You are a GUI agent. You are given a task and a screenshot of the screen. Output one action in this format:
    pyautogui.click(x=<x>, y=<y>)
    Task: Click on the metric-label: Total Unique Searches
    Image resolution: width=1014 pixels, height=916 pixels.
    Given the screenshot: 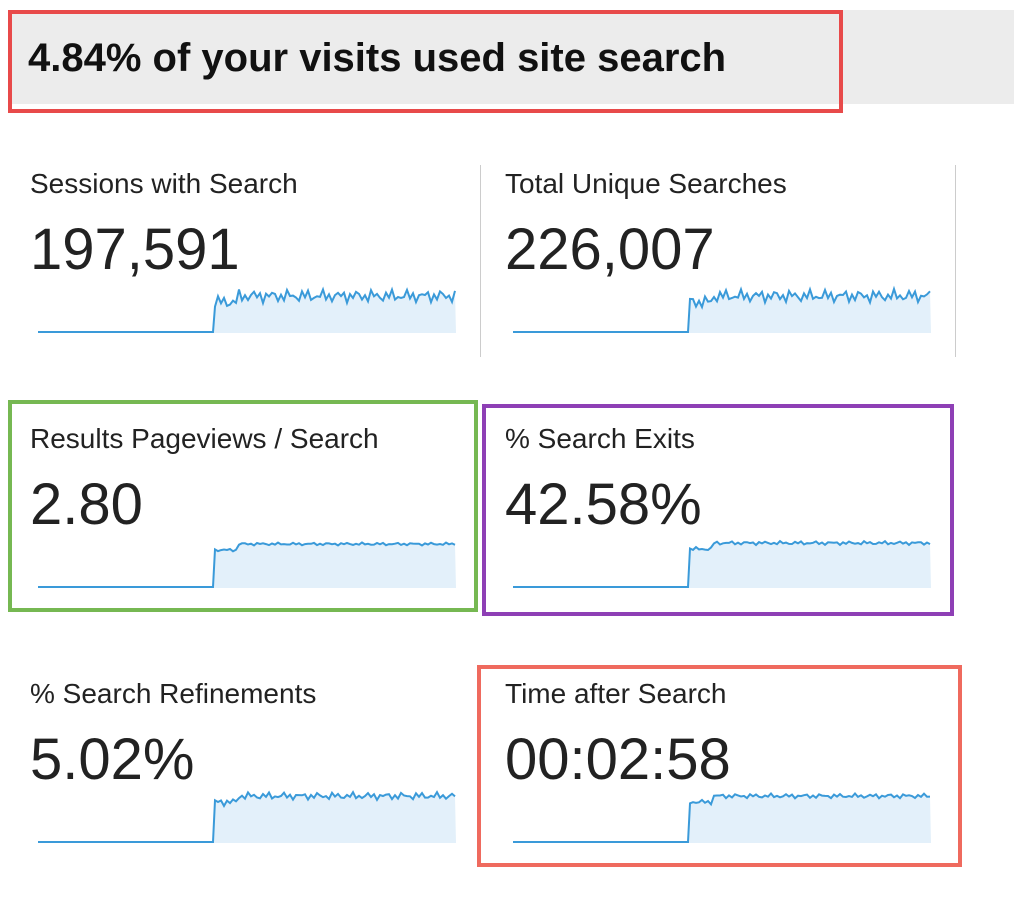 What is the action you would take?
    pyautogui.click(x=646, y=183)
    